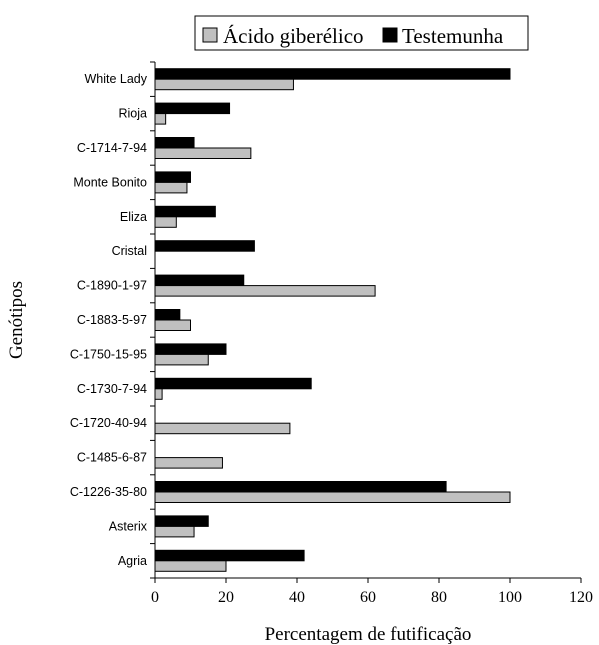  What do you see at coordinates (165, 222) in the screenshot?
I see `bar-acido-giberelico-eliza` at bounding box center [165, 222].